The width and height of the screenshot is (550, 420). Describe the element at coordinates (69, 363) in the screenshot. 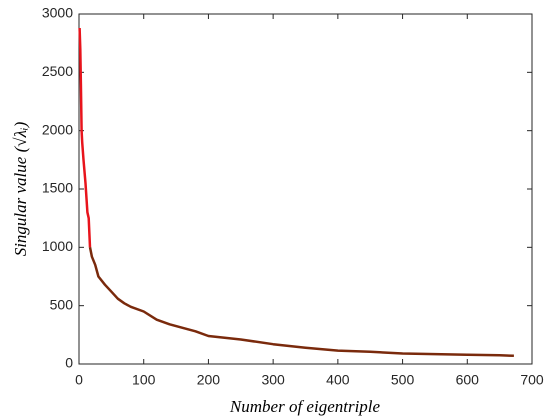

I see `y-tick-label: 0` at that location.